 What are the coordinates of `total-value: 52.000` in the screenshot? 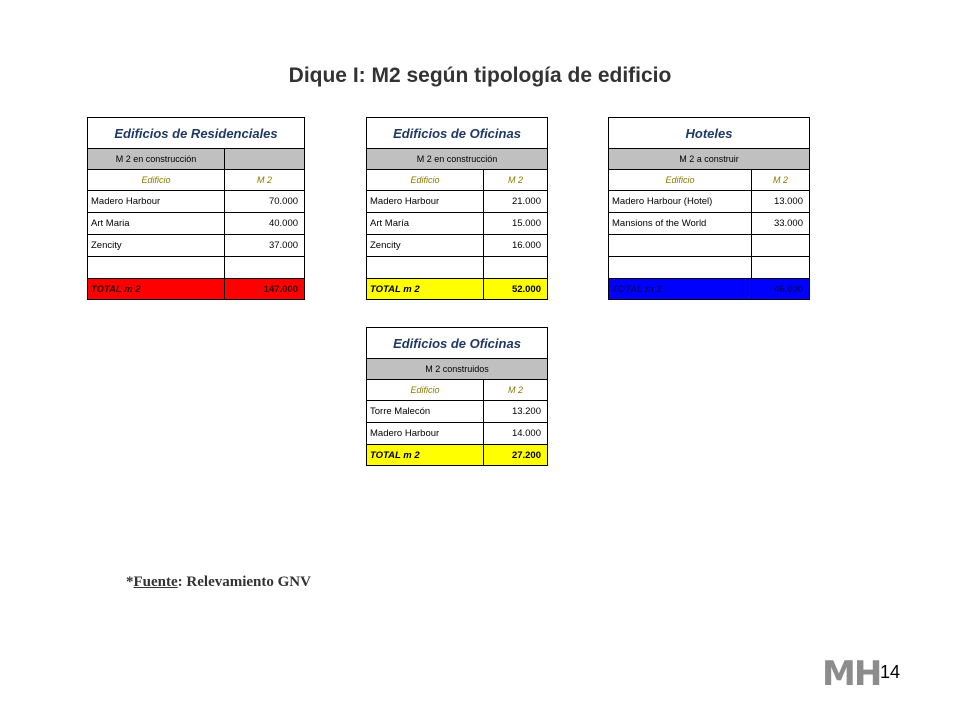 It's located at (515, 289).